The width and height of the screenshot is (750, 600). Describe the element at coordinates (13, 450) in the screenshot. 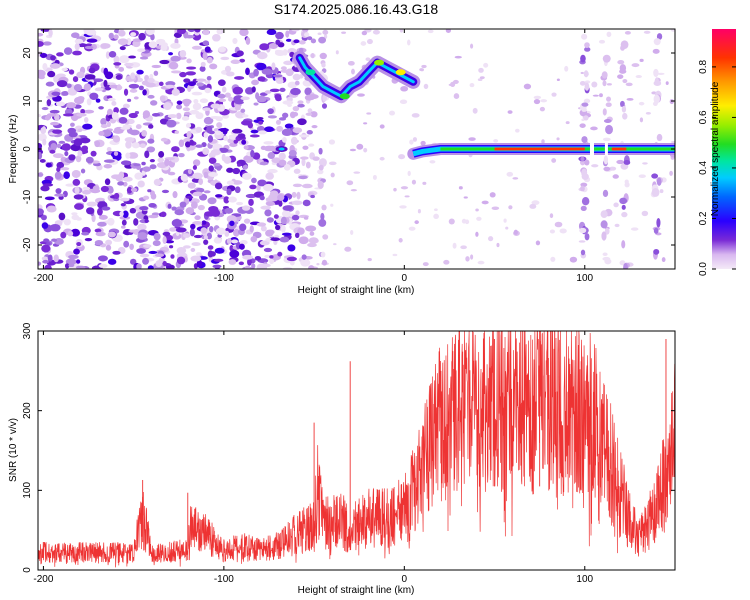

I see `snr-y-axis-label: SNR (10 * v/v)` at that location.